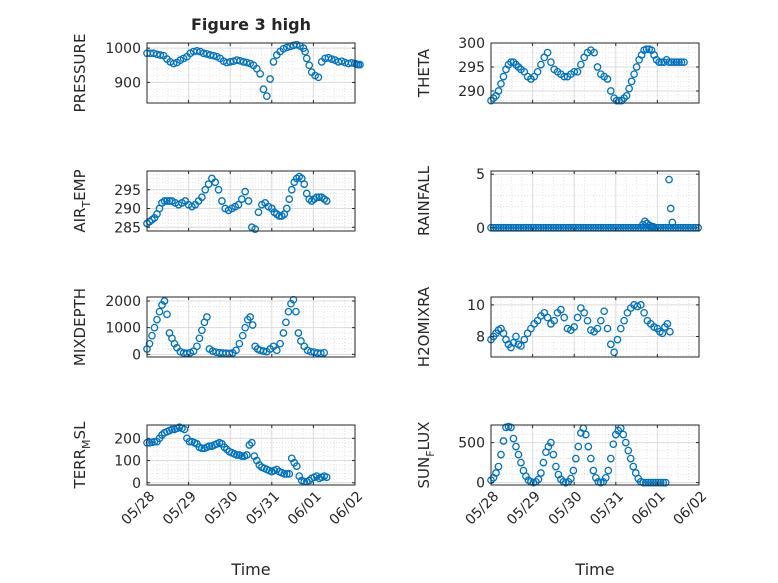  I want to click on subplot-4: 0 5 RAINFALL, so click(559, 201).